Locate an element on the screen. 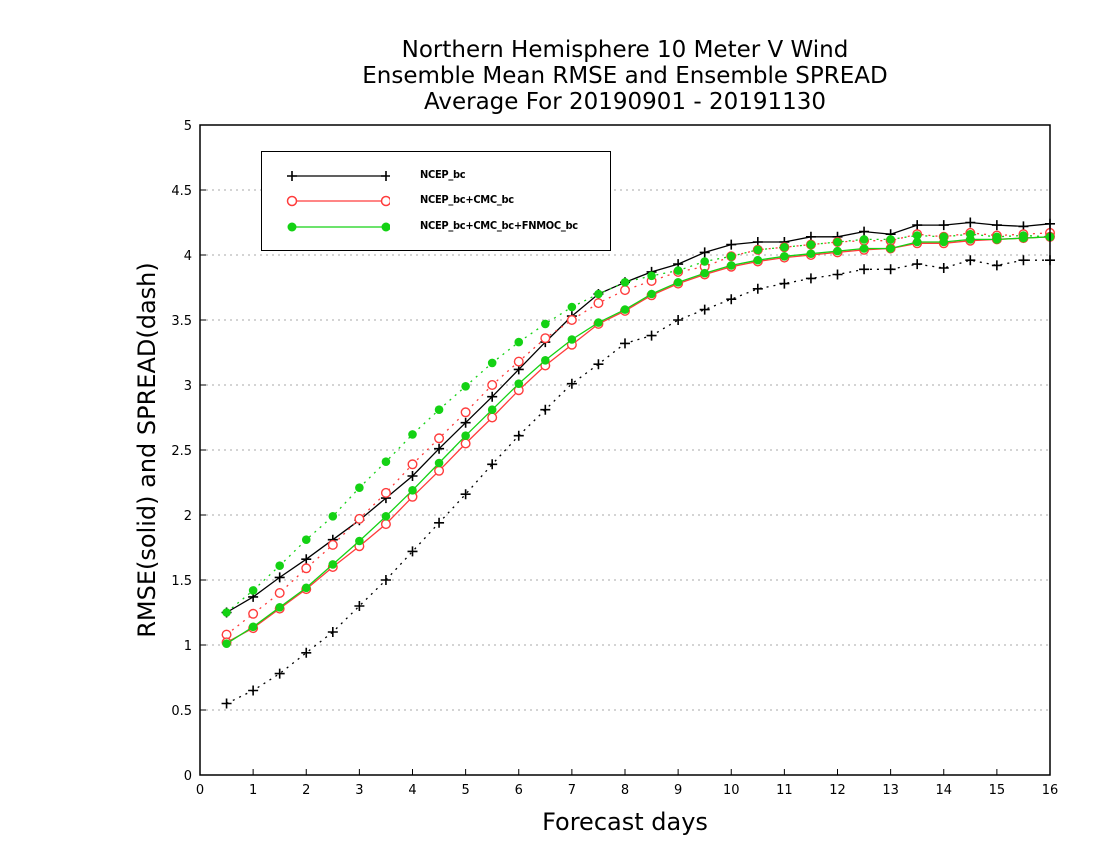 The height and width of the screenshot is (850, 1100). chart-title-line-2: Ensemble Mean RMSE and Ensemble SPREAD is located at coordinates (625, 76).